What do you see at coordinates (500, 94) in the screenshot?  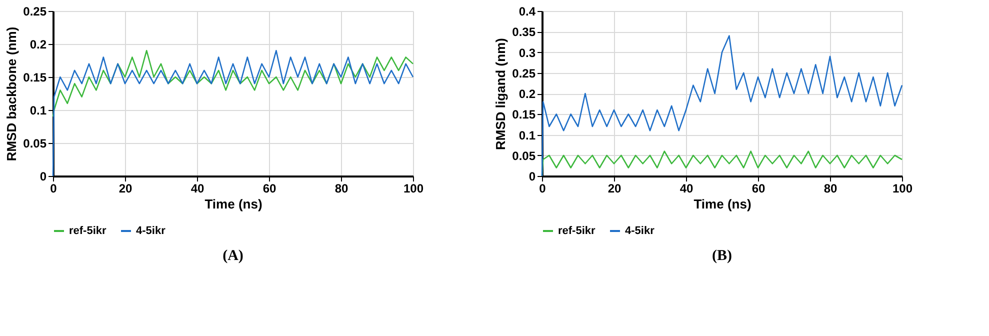 I see `y-axis-title: RMSD ligand (nm)` at bounding box center [500, 94].